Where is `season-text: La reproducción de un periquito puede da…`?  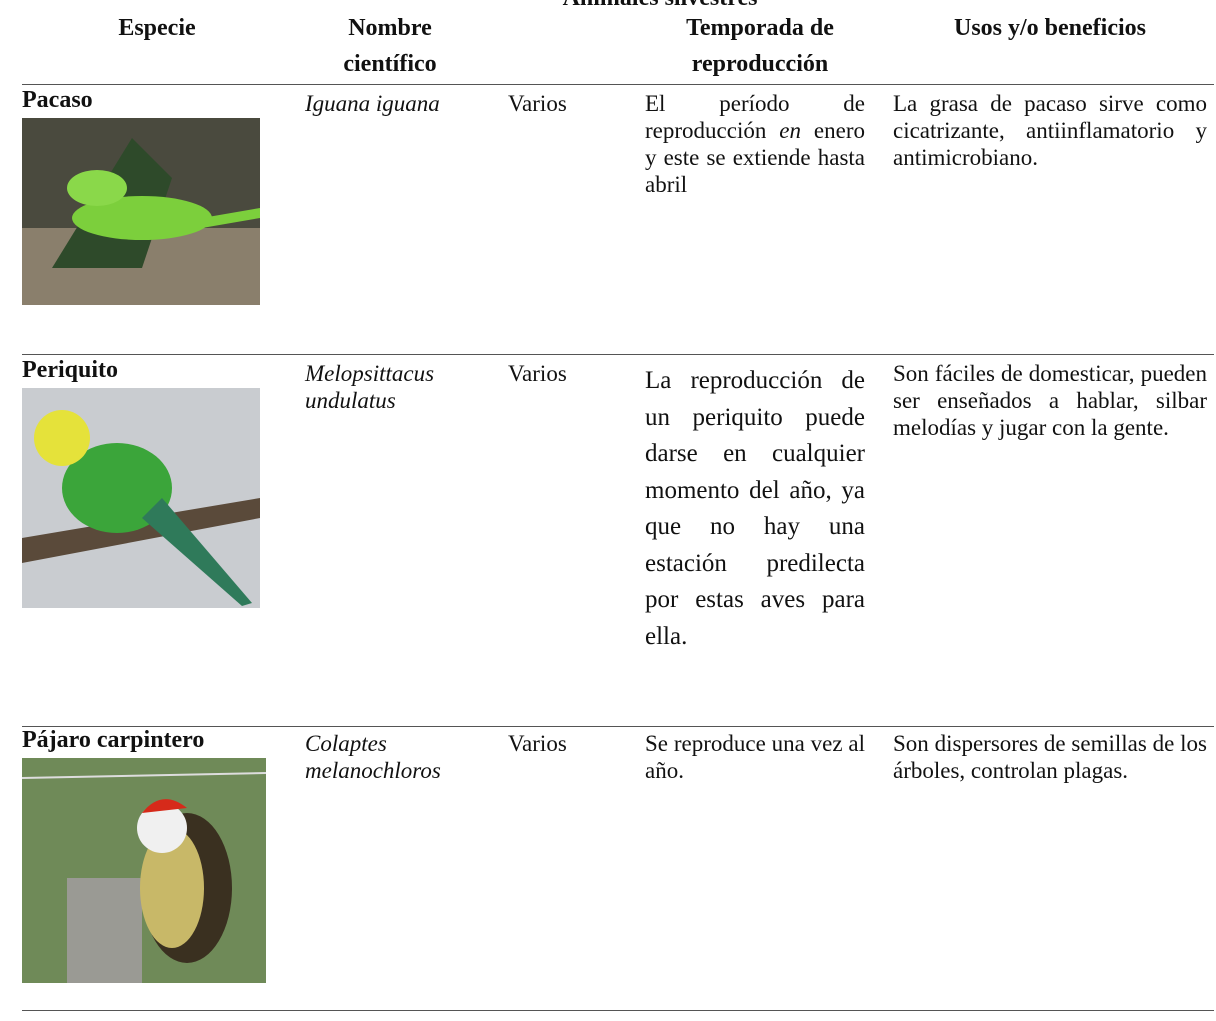 season-text: La reproducción de un periquito puede da… is located at coordinates (755, 509).